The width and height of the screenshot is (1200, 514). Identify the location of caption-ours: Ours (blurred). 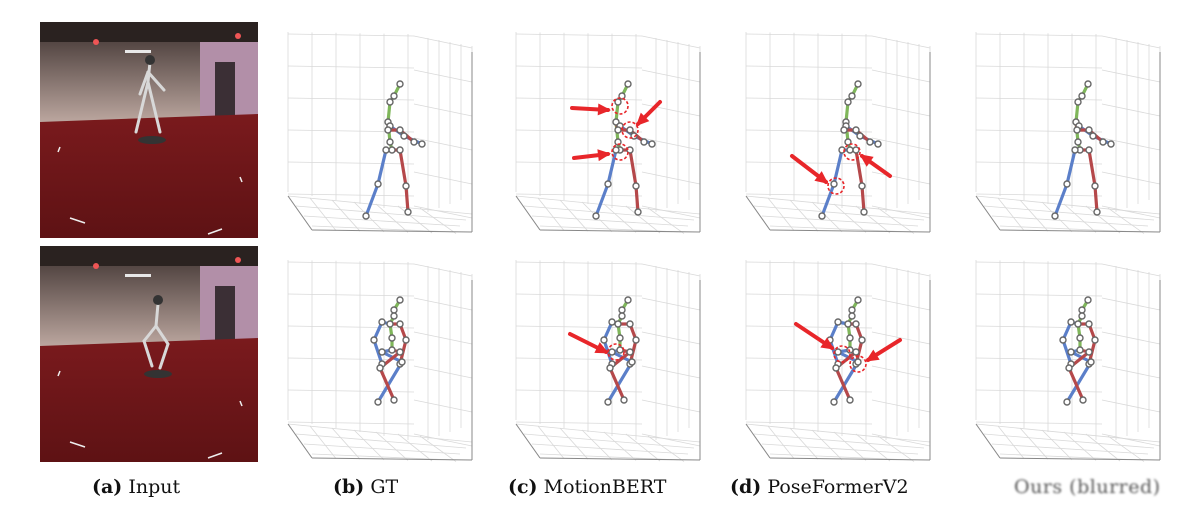
(1087, 487).